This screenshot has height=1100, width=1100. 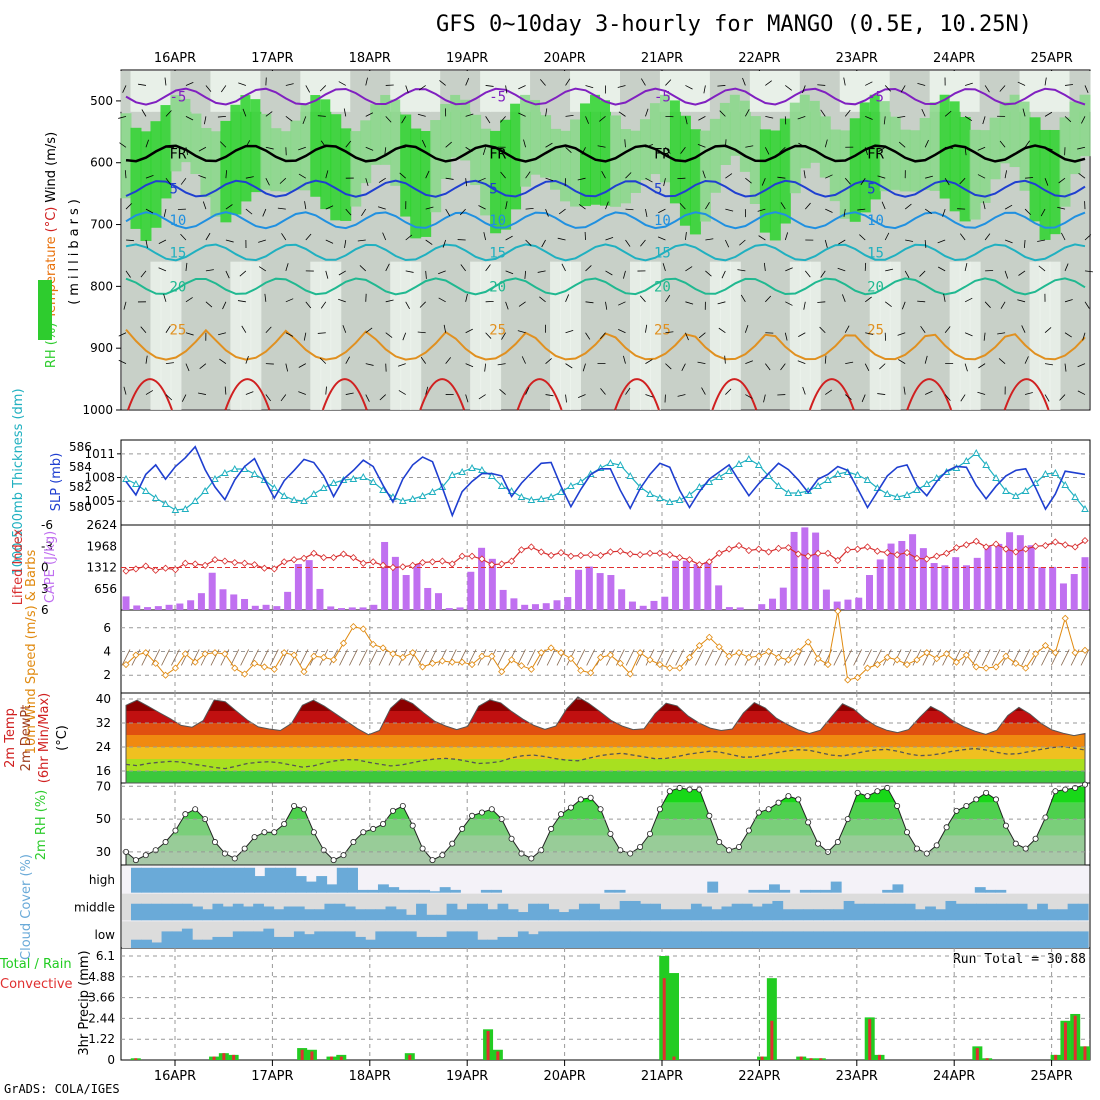 What do you see at coordinates (45, 310) in the screenshot?
I see `rh-legend-swatch` at bounding box center [45, 310].